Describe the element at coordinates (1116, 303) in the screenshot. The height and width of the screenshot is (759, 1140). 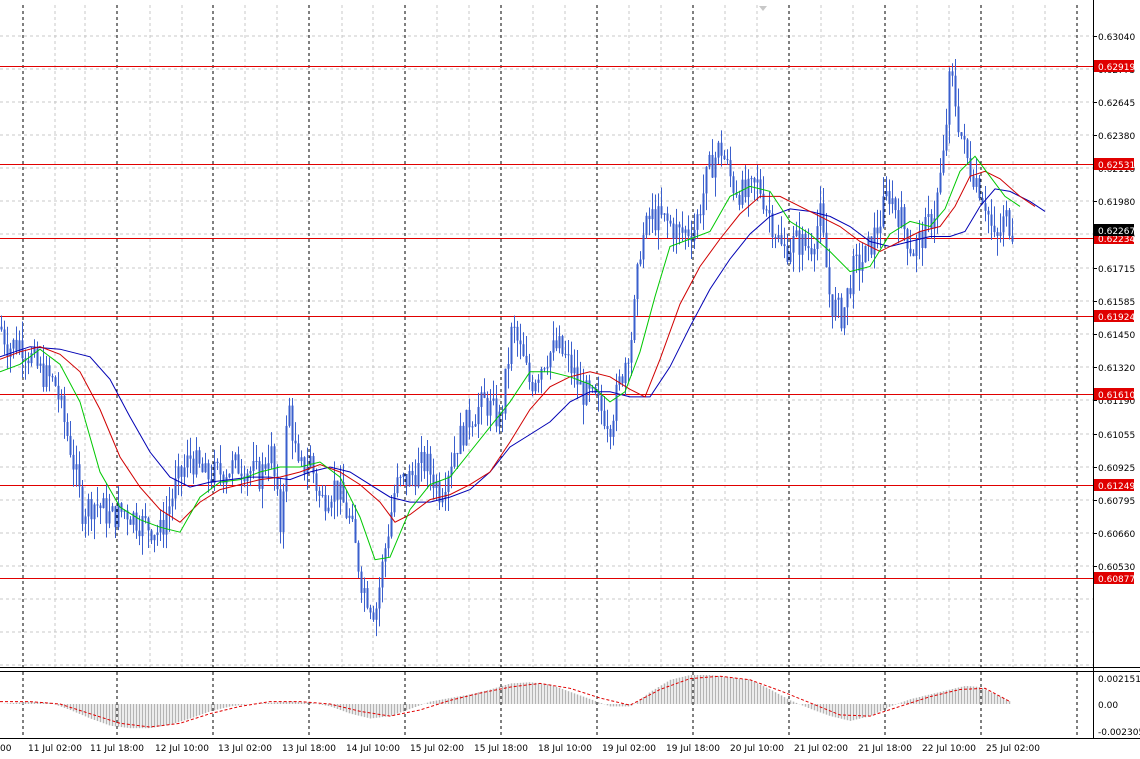
I see `price-tick-label: 0.61585` at that location.